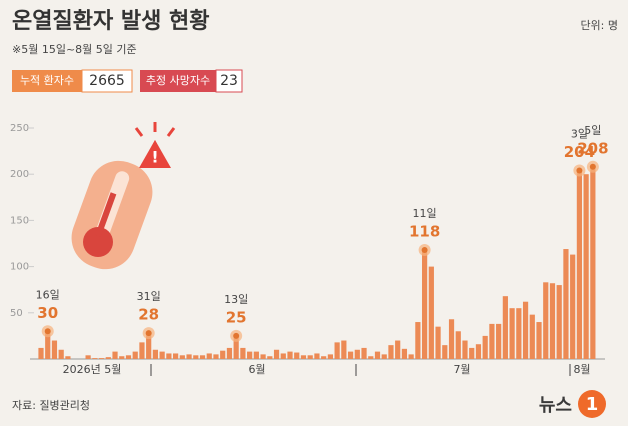 Image resolution: width=628 pixels, height=426 pixels. I want to click on point-label: 16일, so click(48, 294).